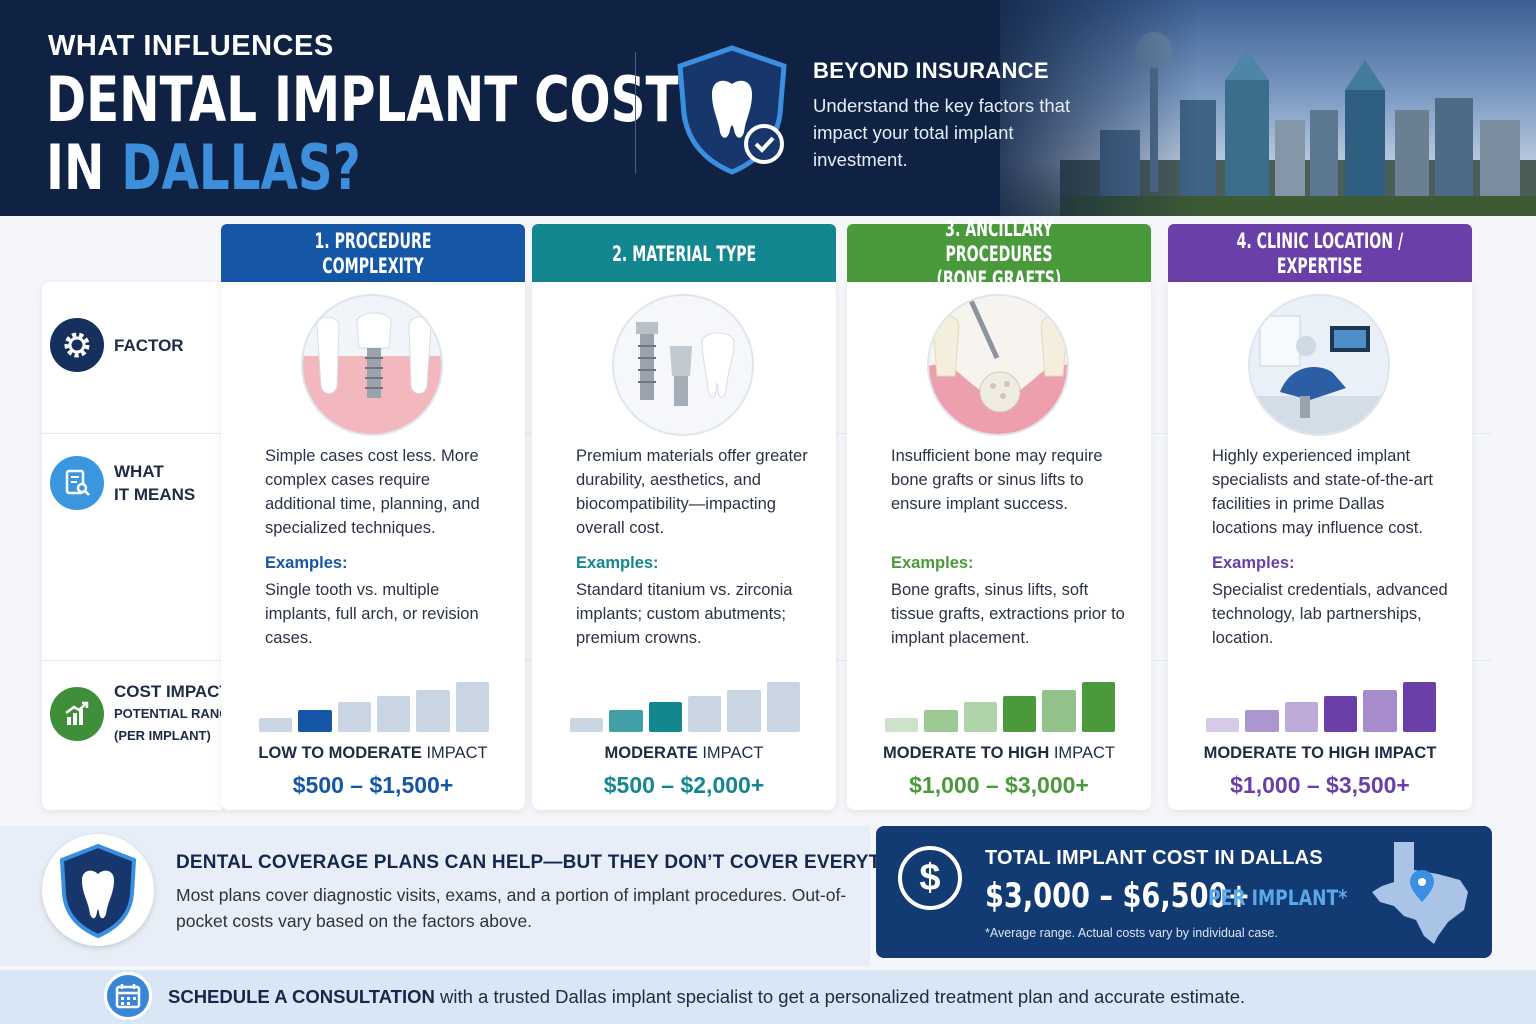  Describe the element at coordinates (635, 113) in the screenshot. I see `header-divider` at that location.